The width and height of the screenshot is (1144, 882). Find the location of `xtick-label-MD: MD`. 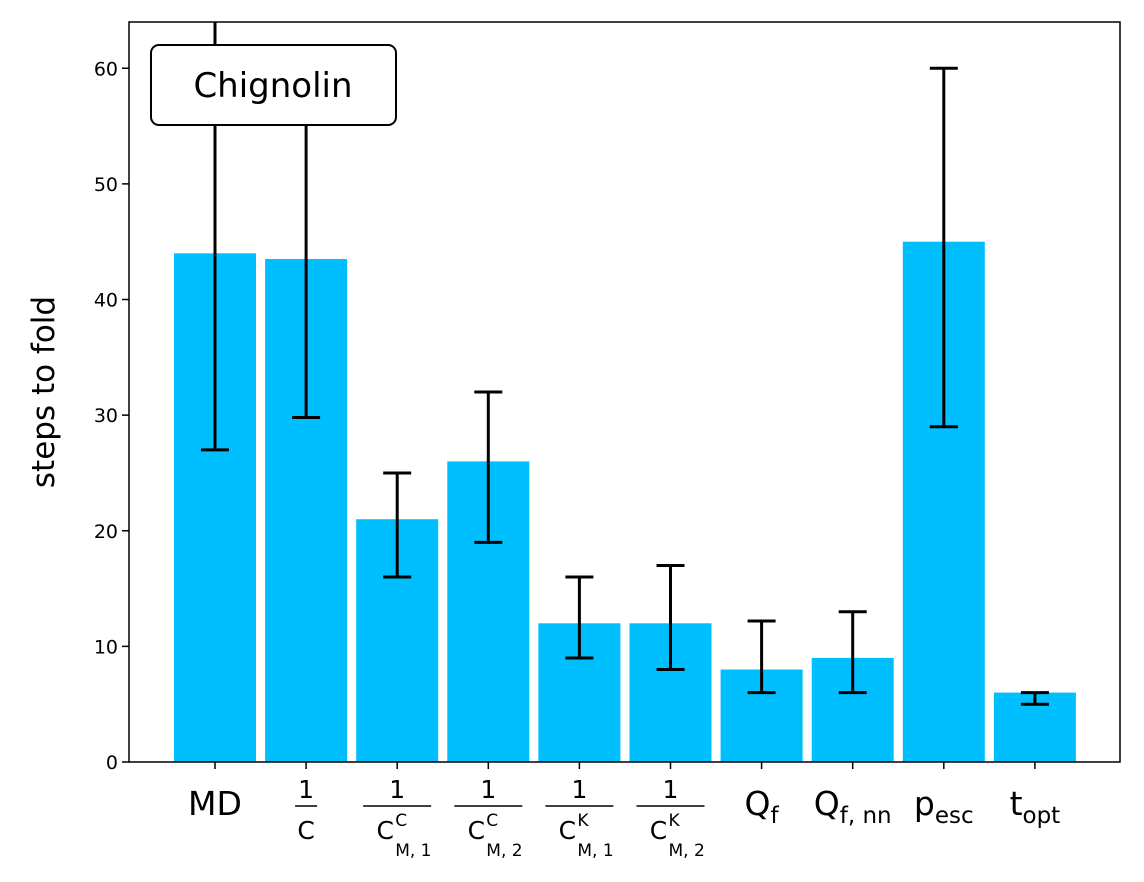

xtick-label-MD: MD is located at coordinates (215, 803).